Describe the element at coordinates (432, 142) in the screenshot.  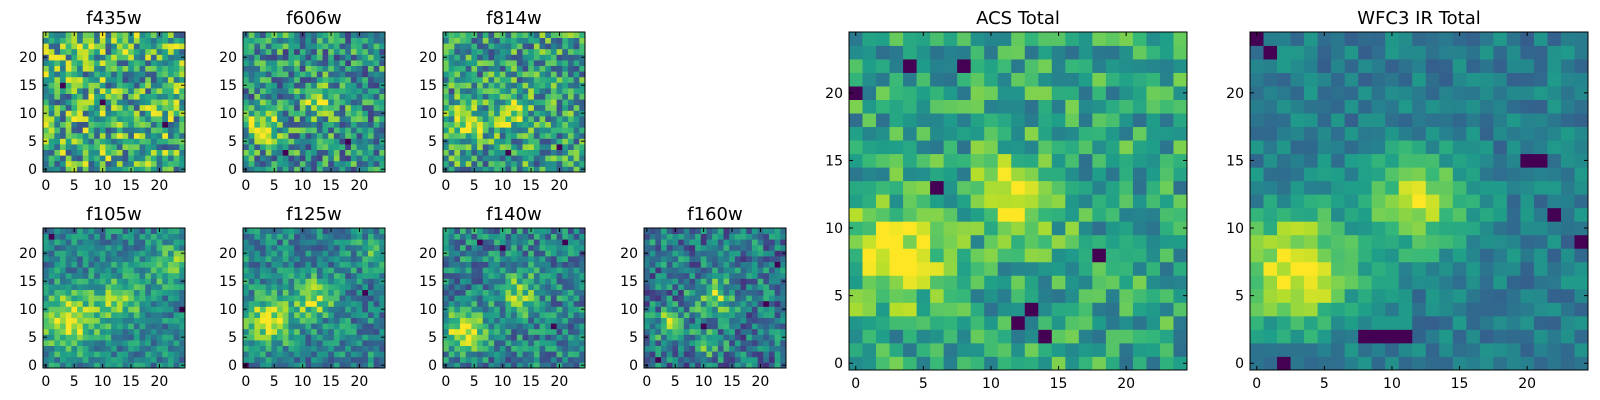
I see `y-tick-label: 5` at that location.